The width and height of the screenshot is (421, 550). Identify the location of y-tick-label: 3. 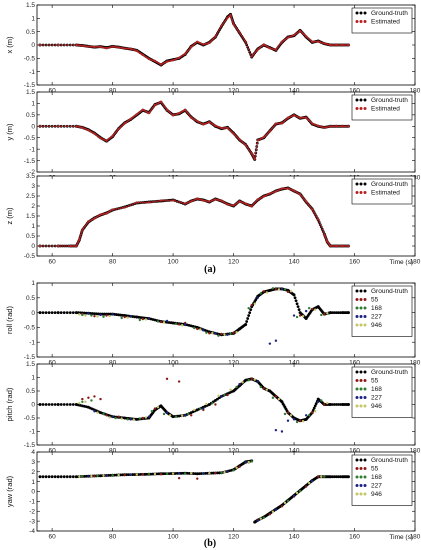
(33, 462).